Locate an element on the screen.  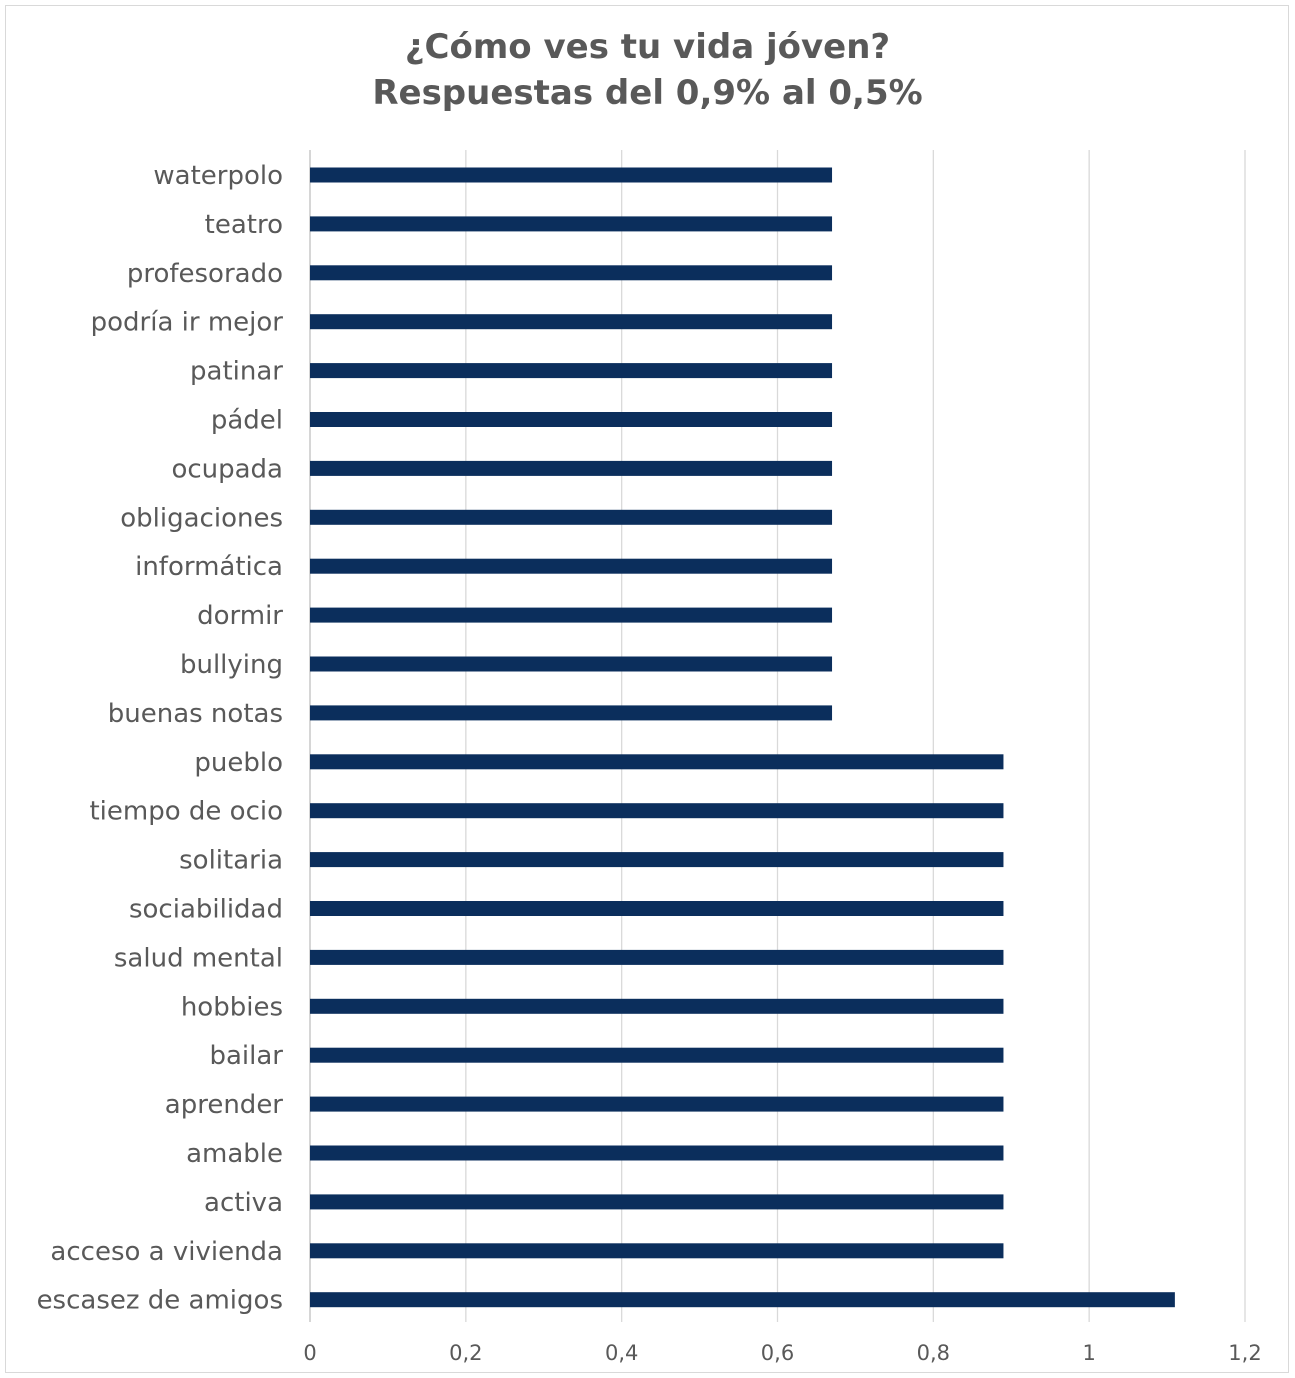
x-tick-label: 1,2 is located at coordinates (1244, 1353).